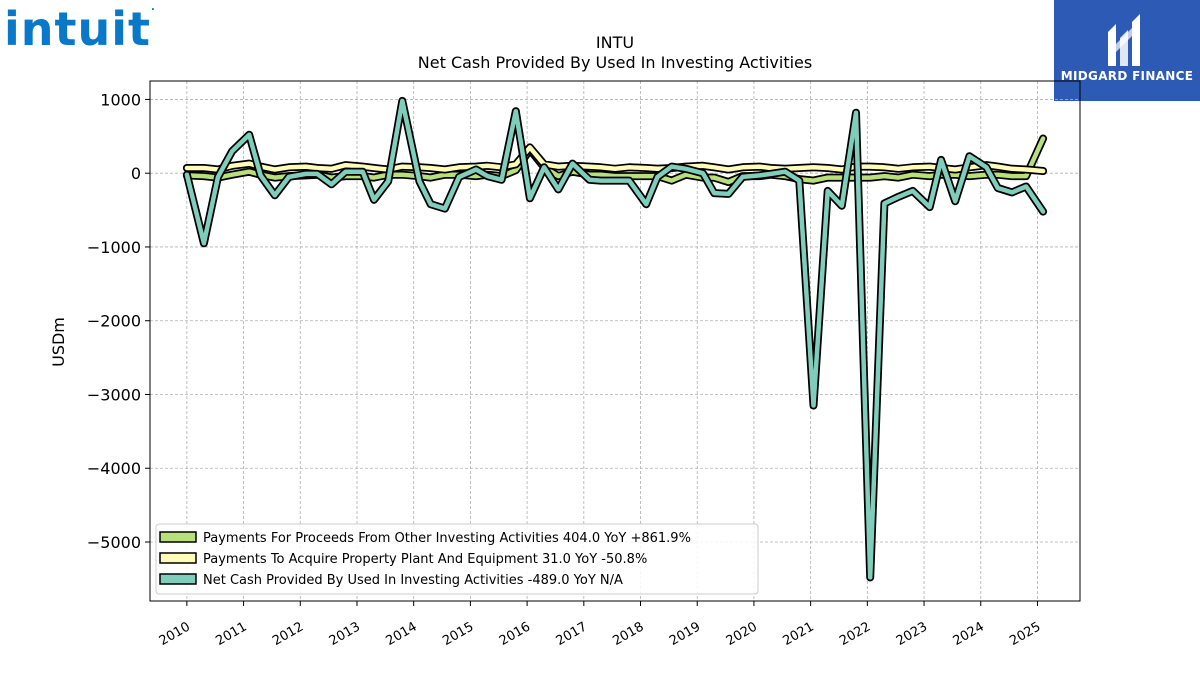 This screenshot has height=675, width=1200. Describe the element at coordinates (572, 634) in the screenshot. I see `x-tick-label: 2017` at that location.